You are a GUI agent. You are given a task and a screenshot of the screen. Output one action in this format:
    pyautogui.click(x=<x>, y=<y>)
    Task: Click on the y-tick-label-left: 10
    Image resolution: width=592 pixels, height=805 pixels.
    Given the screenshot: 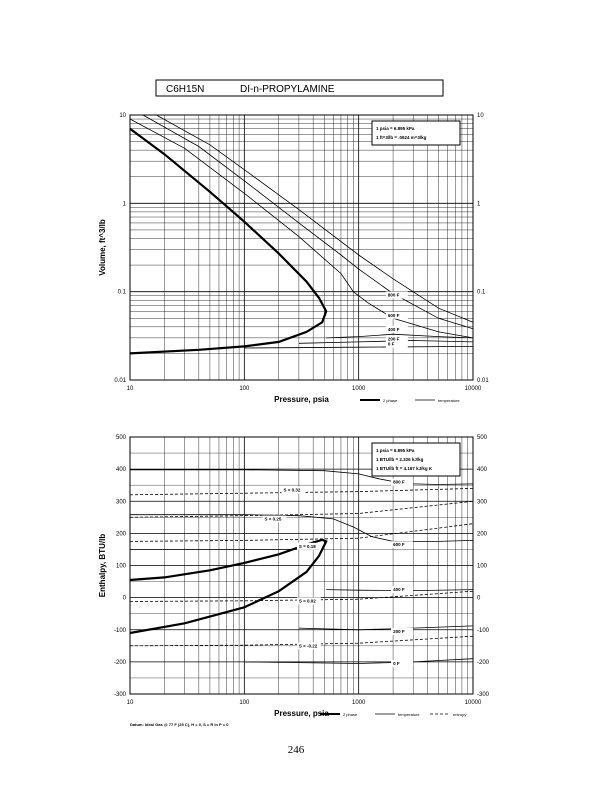 What is the action you would take?
    pyautogui.click(x=122, y=116)
    